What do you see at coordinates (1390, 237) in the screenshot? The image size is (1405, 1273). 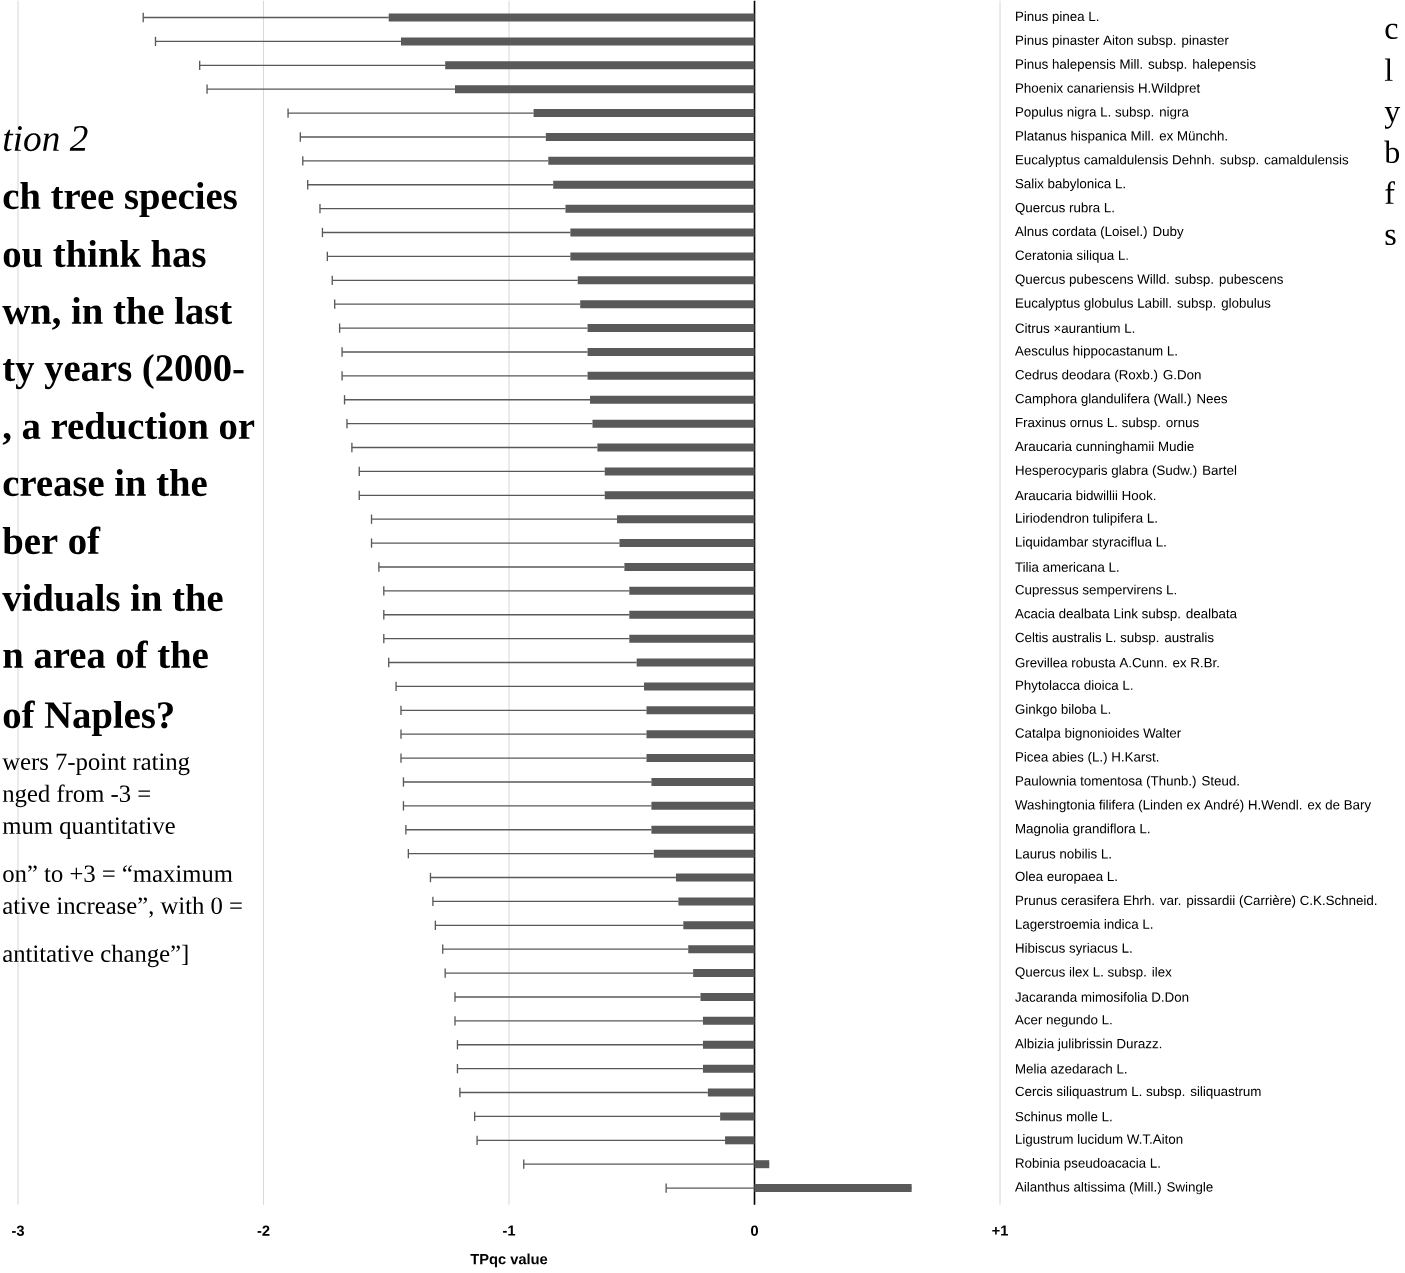 I see `text: s` at bounding box center [1390, 237].